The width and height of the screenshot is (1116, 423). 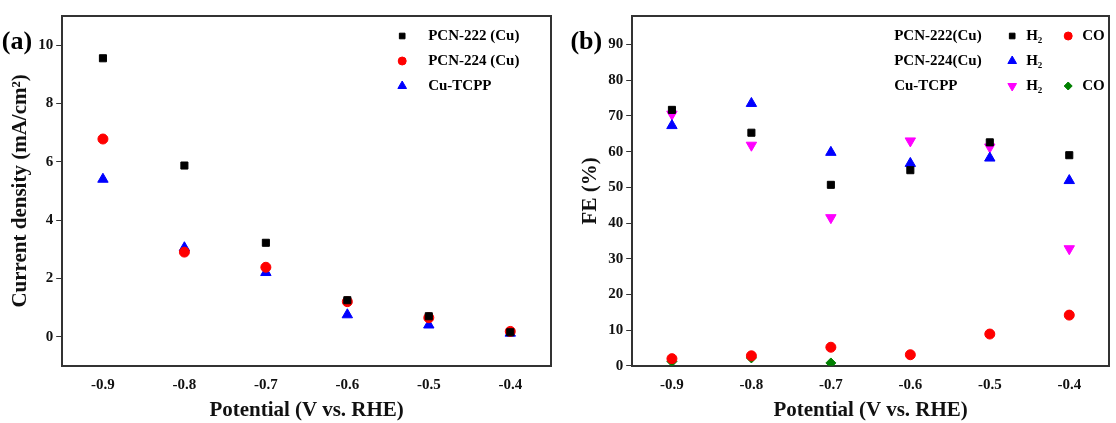 I want to click on y-tick-label: 70, so click(x=616, y=114).